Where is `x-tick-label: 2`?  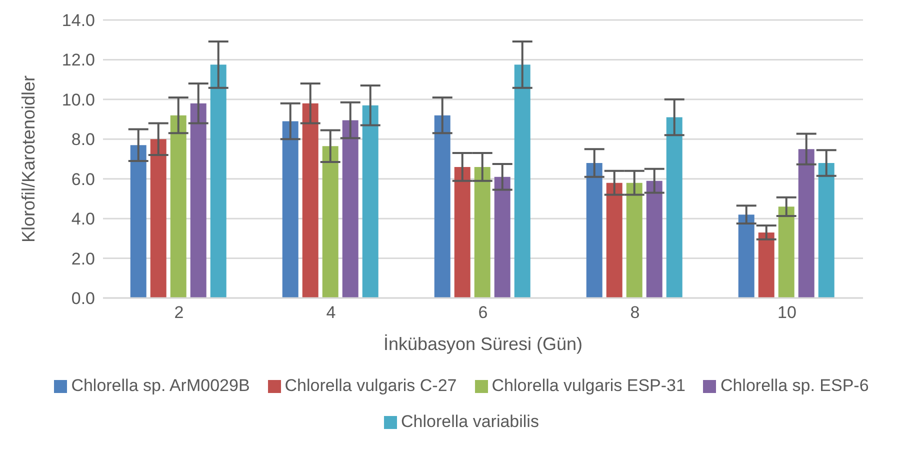
x-tick-label: 2 is located at coordinates (179, 312).